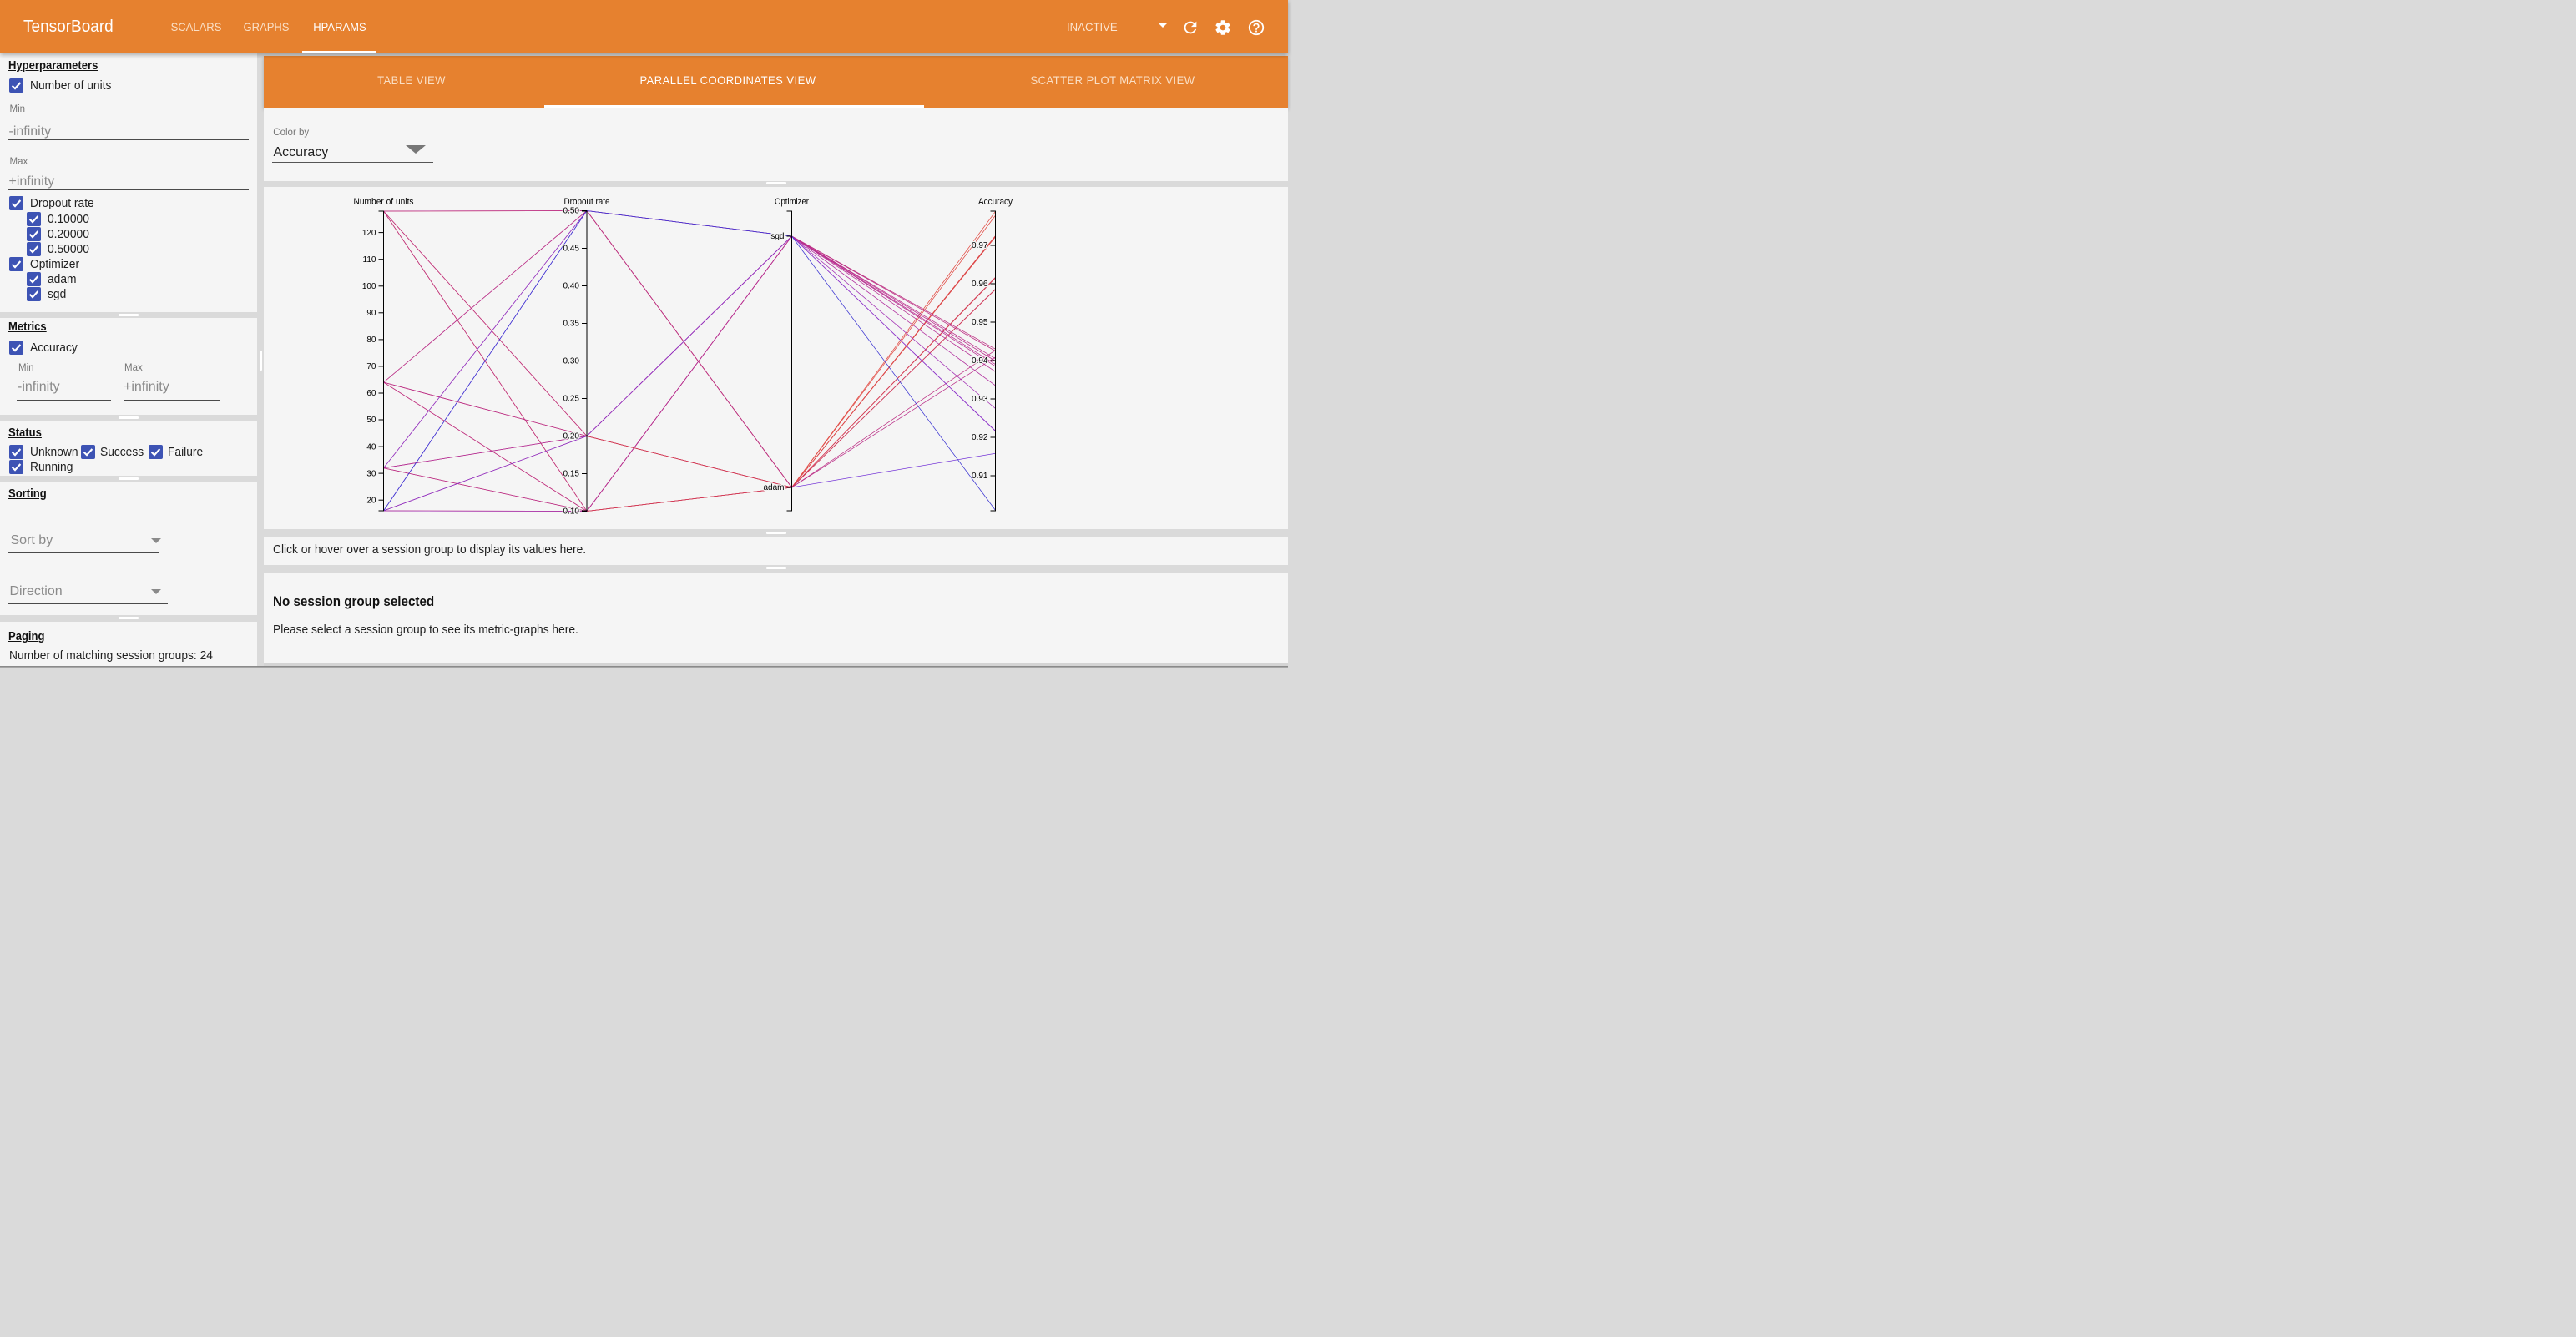  I want to click on svg-text: 0.96, so click(980, 285).